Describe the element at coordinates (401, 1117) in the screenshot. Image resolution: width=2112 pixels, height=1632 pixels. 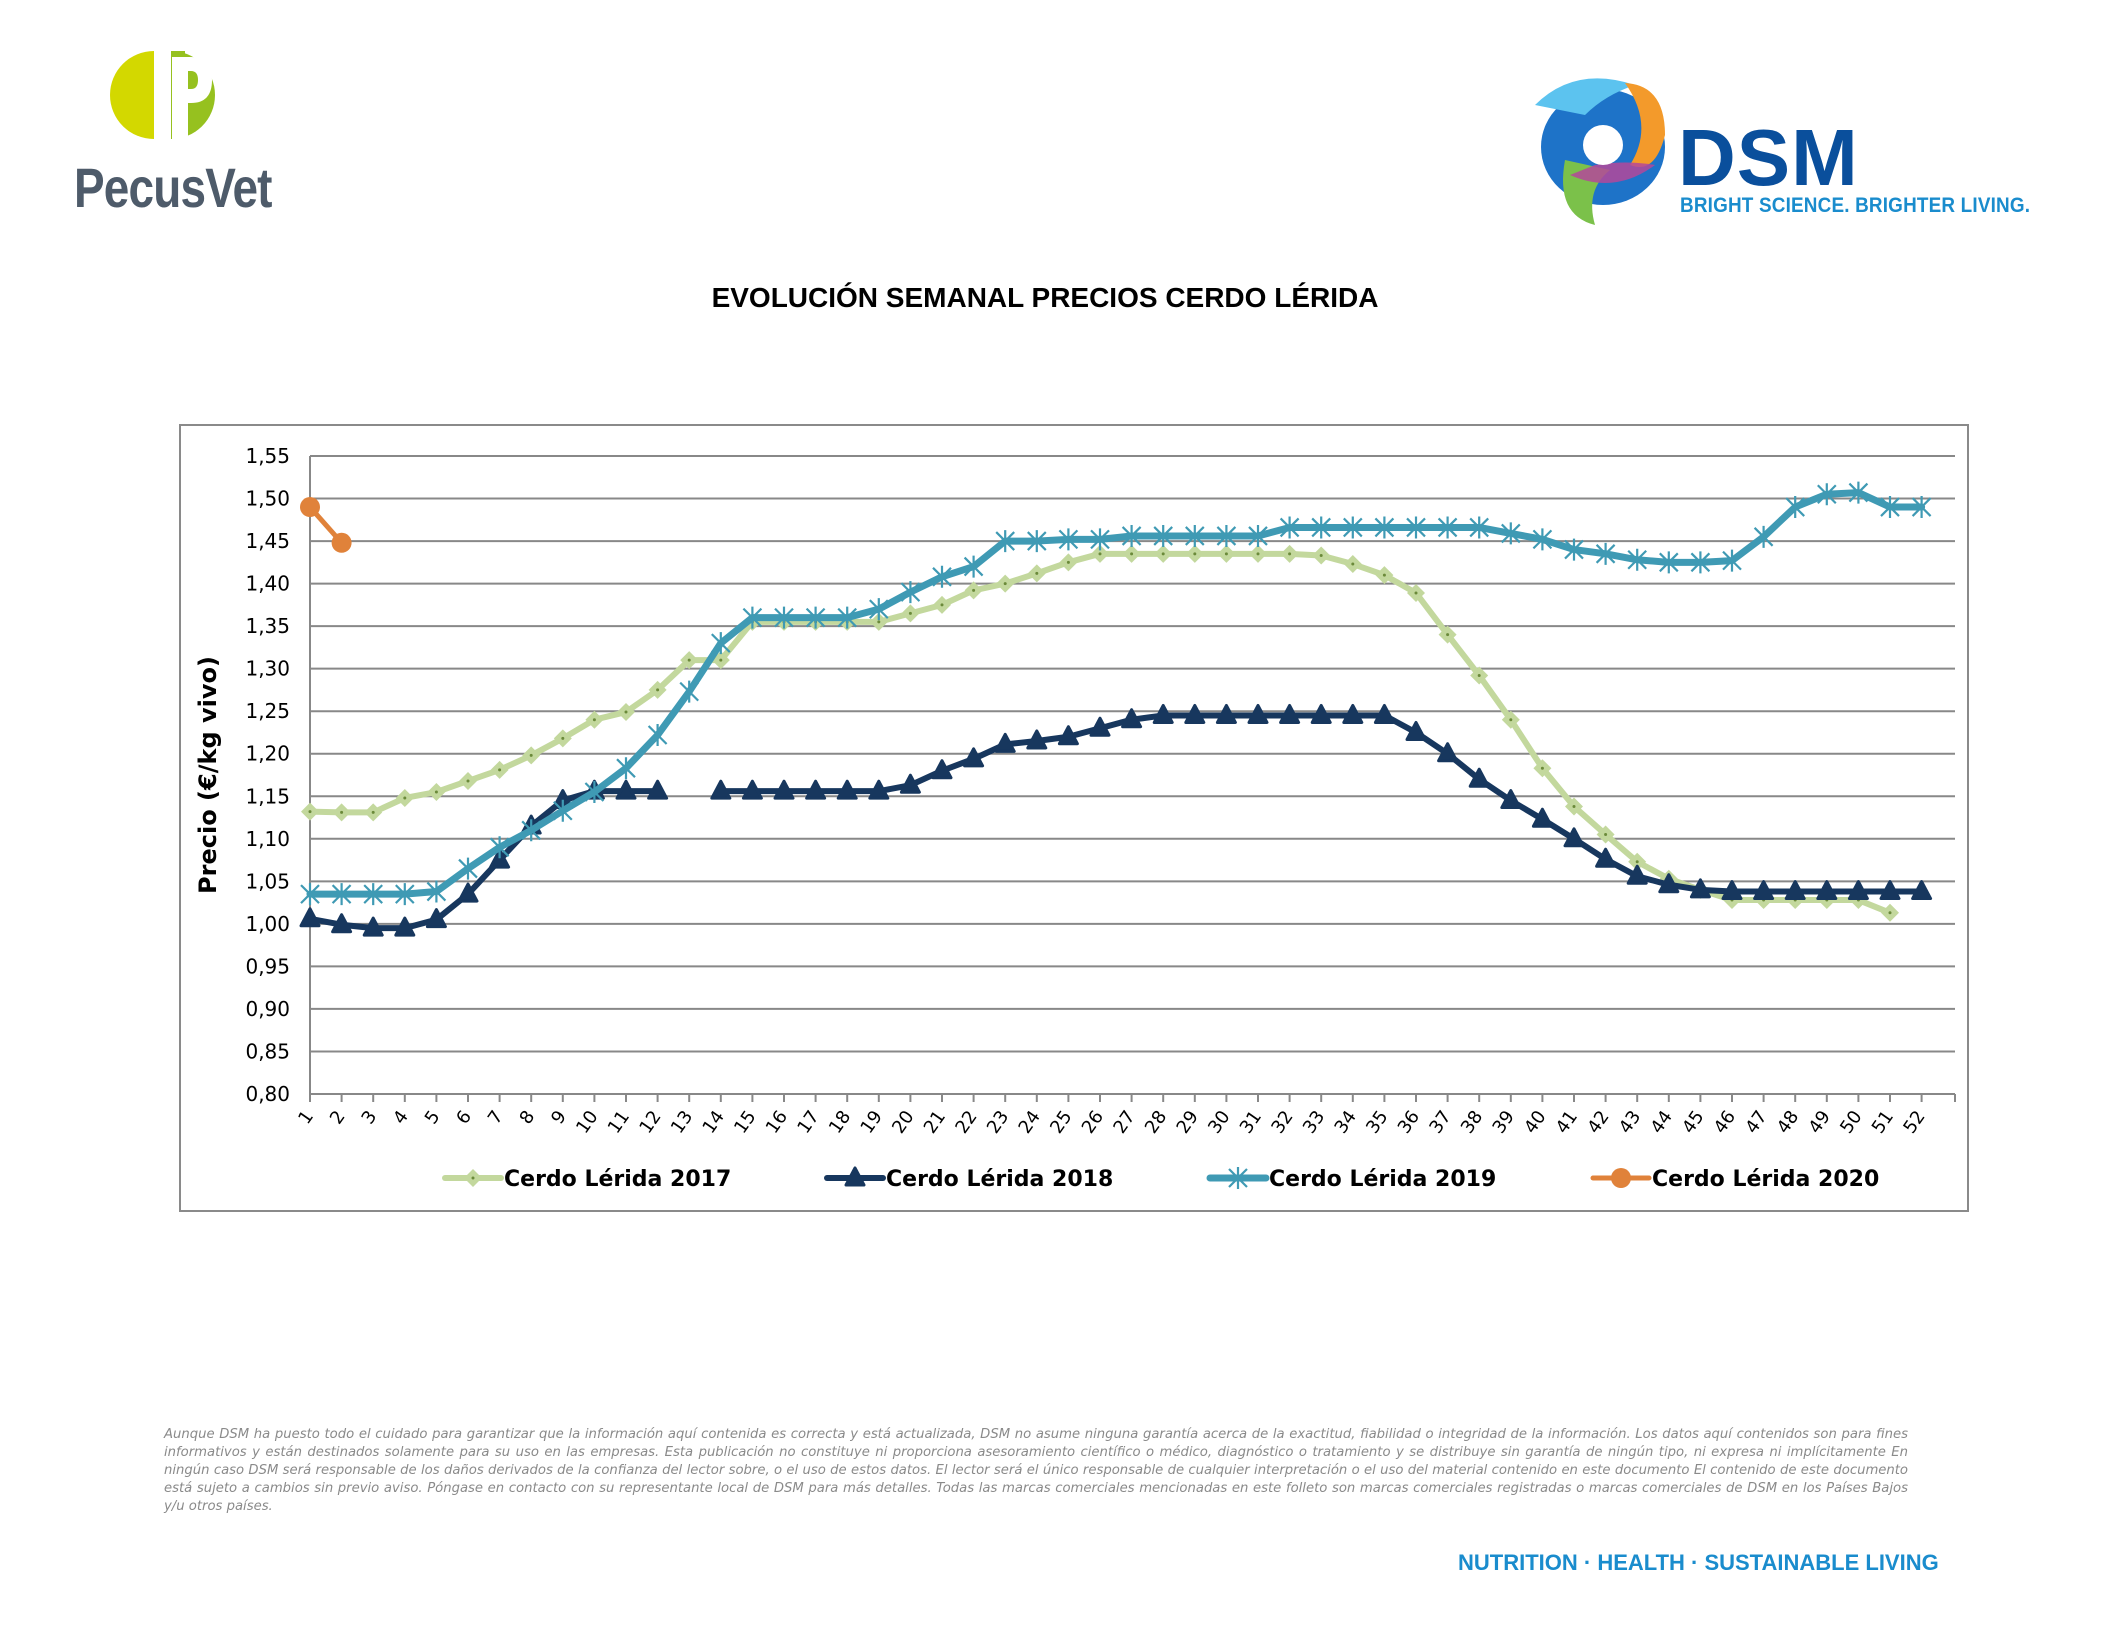
I see `x-tick-label: 4` at that location.